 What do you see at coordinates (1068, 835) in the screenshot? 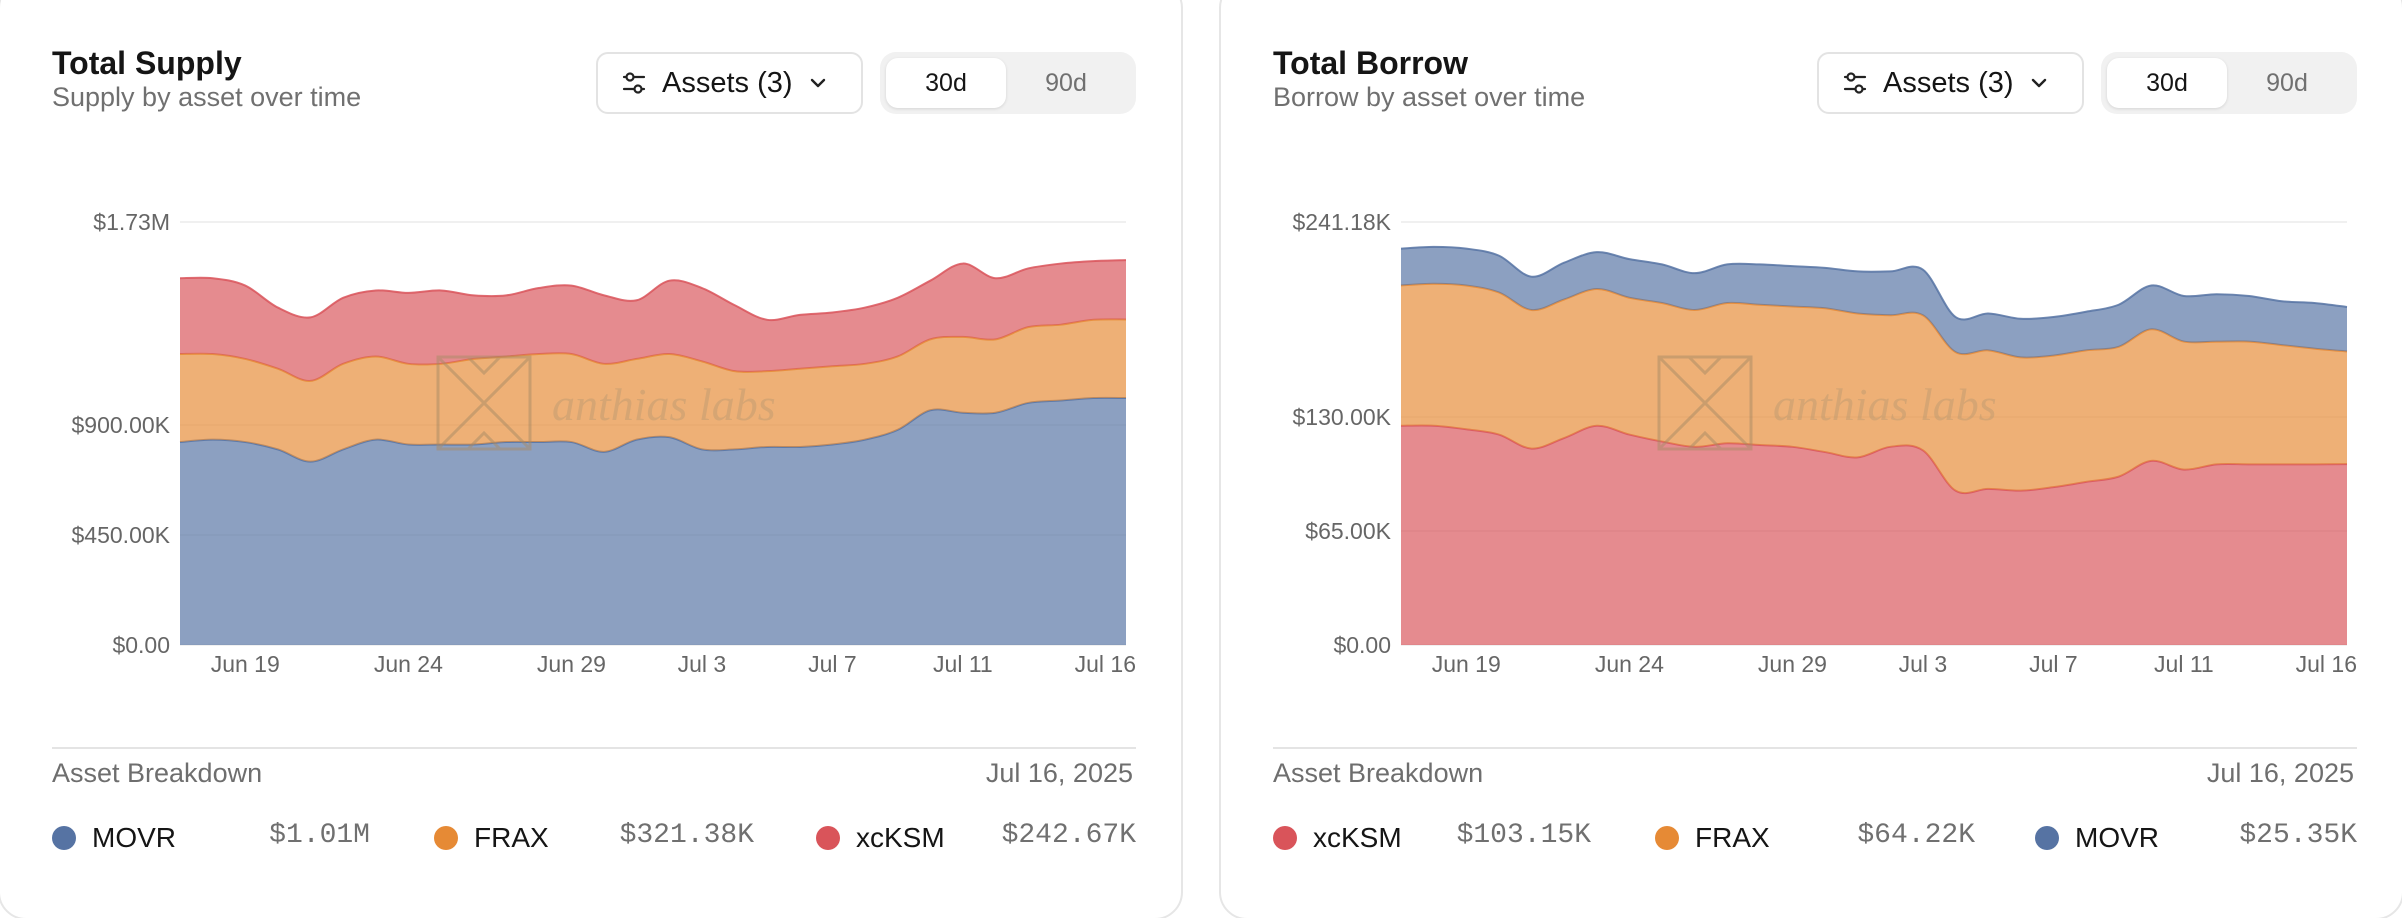
I see `legend-value: $242.67K` at bounding box center [1068, 835].